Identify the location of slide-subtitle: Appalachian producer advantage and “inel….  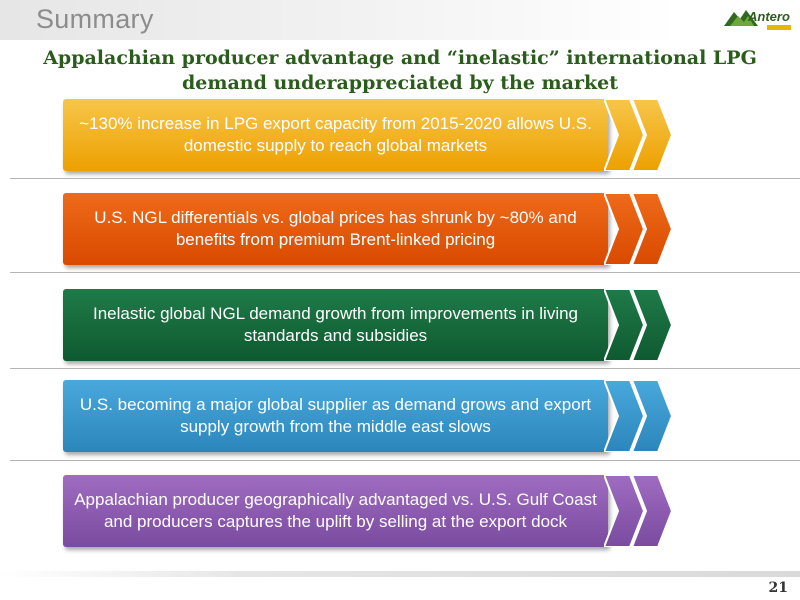
(400, 71).